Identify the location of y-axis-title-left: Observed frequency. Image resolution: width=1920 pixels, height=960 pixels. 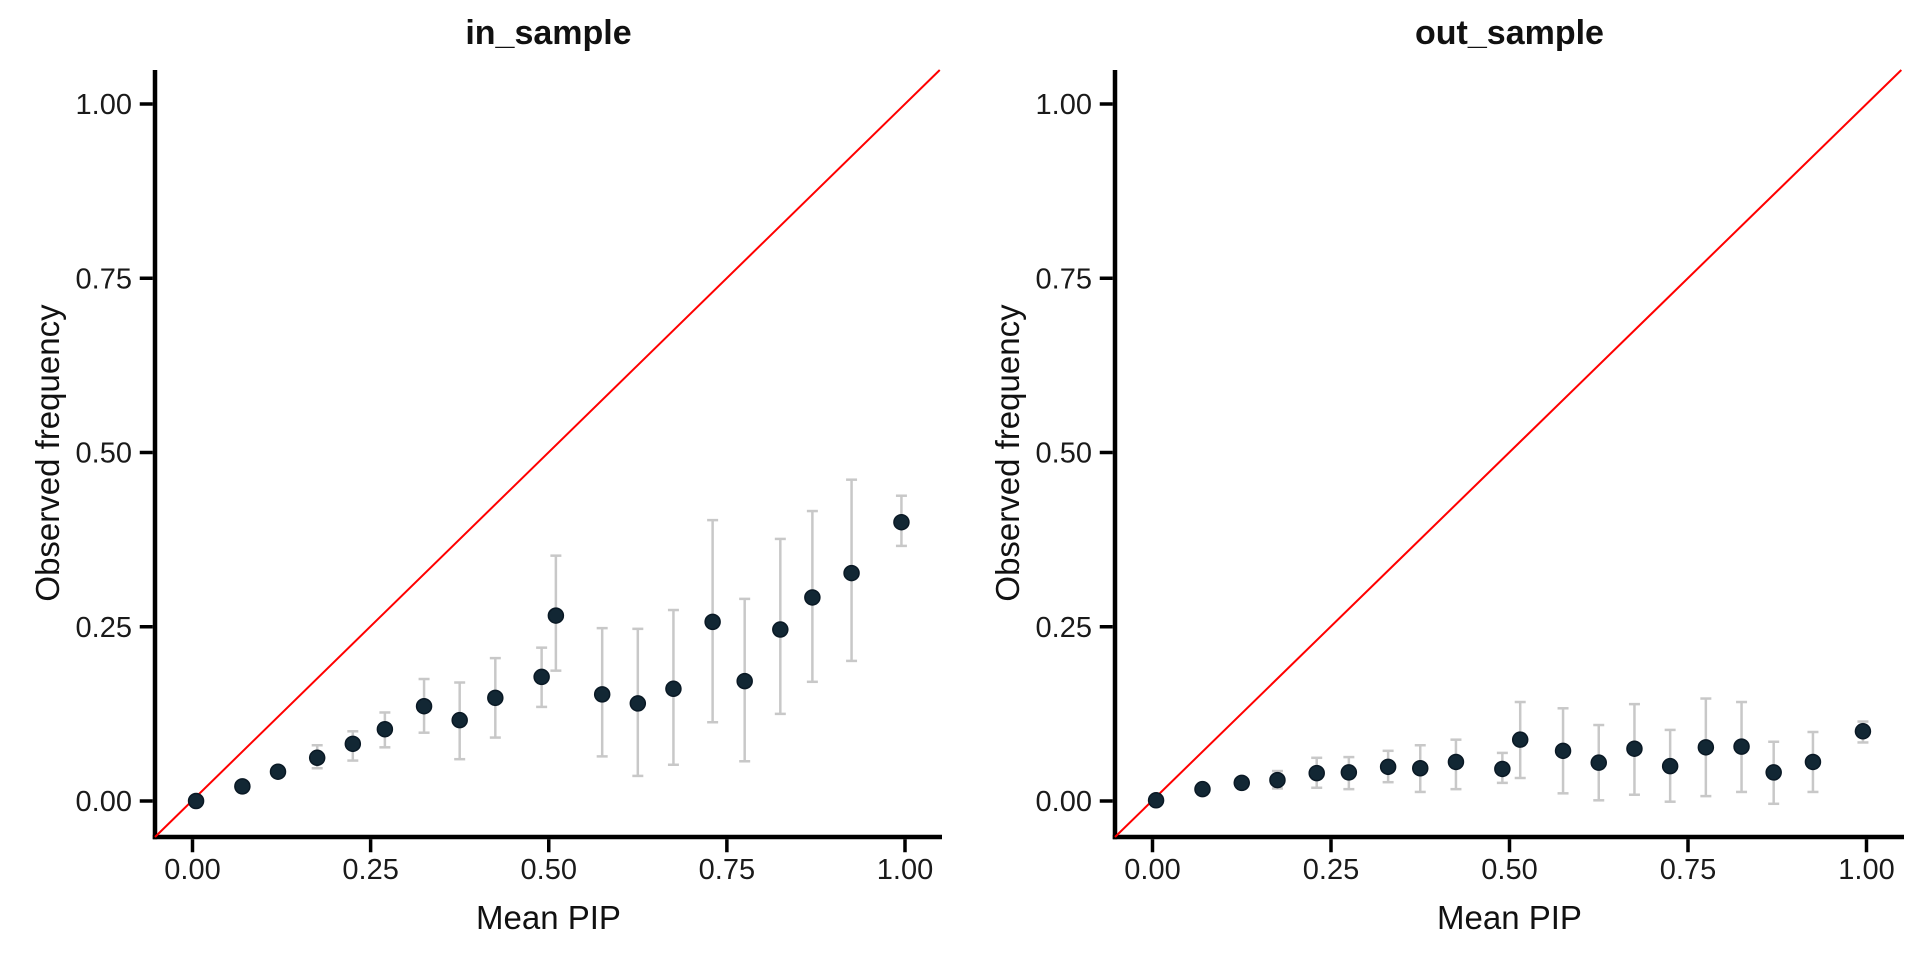
(47, 453).